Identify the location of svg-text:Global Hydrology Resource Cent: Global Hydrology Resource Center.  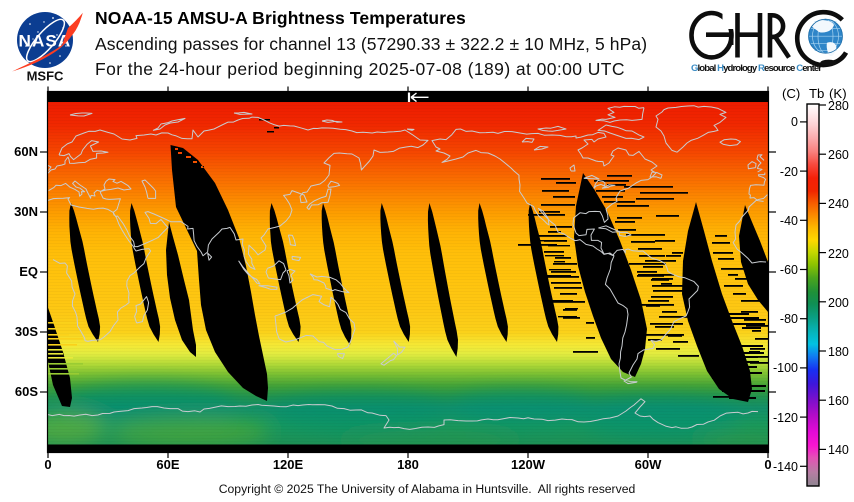
(756, 68).